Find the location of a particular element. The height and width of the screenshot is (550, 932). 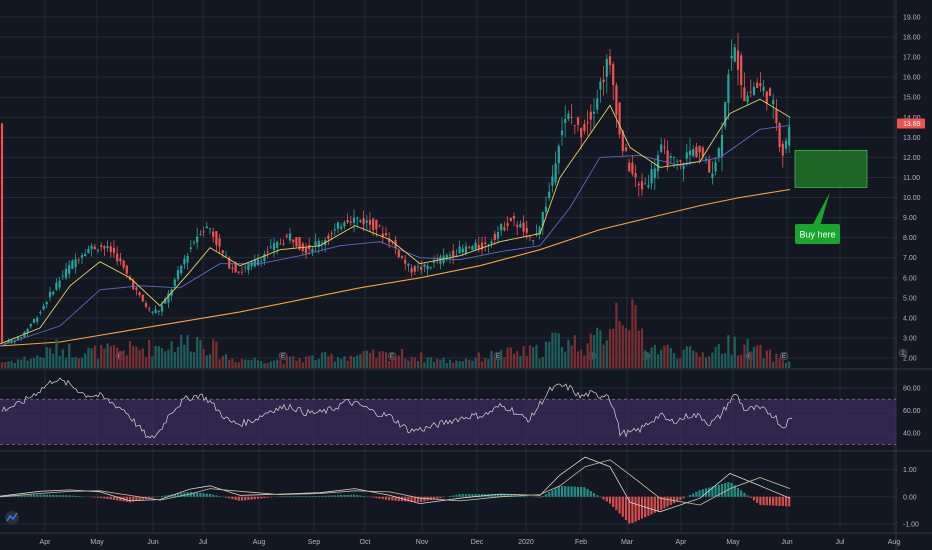

macd-pane is located at coordinates (395, 490).